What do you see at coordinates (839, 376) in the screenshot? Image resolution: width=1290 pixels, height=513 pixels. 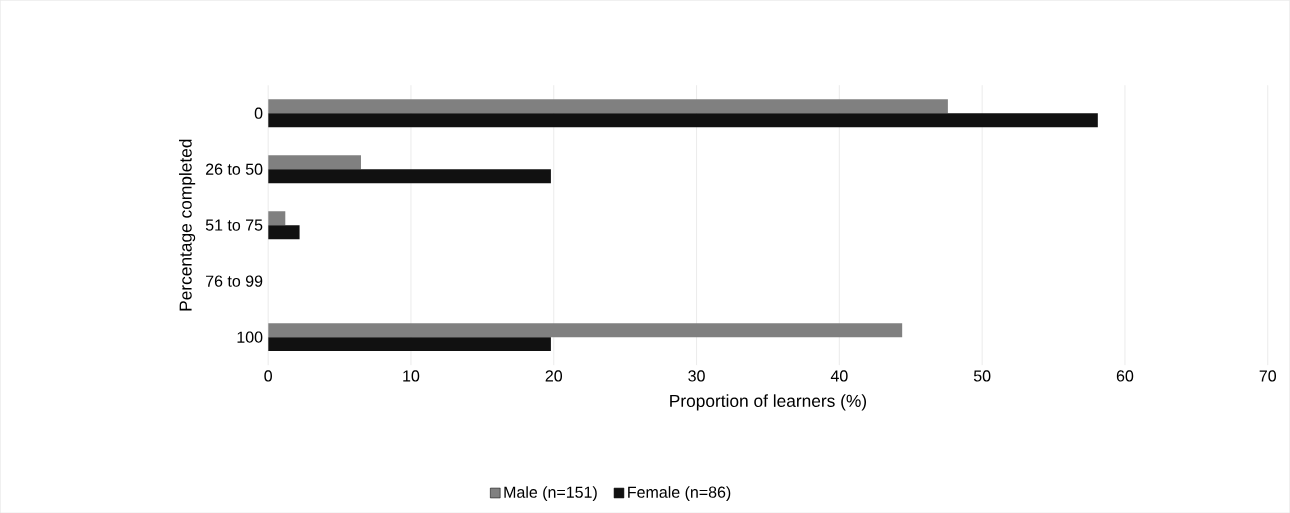 I see `x-tick-label: 40` at bounding box center [839, 376].